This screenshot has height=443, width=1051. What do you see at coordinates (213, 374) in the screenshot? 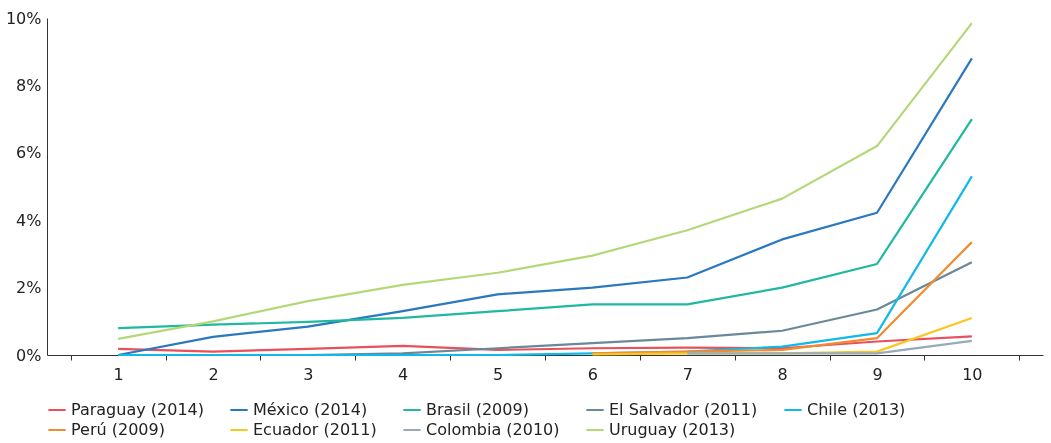
I see `x-tick-label: 2` at bounding box center [213, 374].